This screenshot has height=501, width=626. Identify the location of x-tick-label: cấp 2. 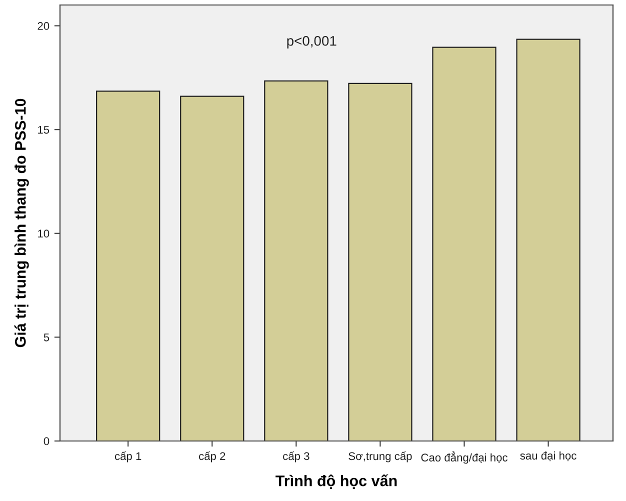
(212, 456).